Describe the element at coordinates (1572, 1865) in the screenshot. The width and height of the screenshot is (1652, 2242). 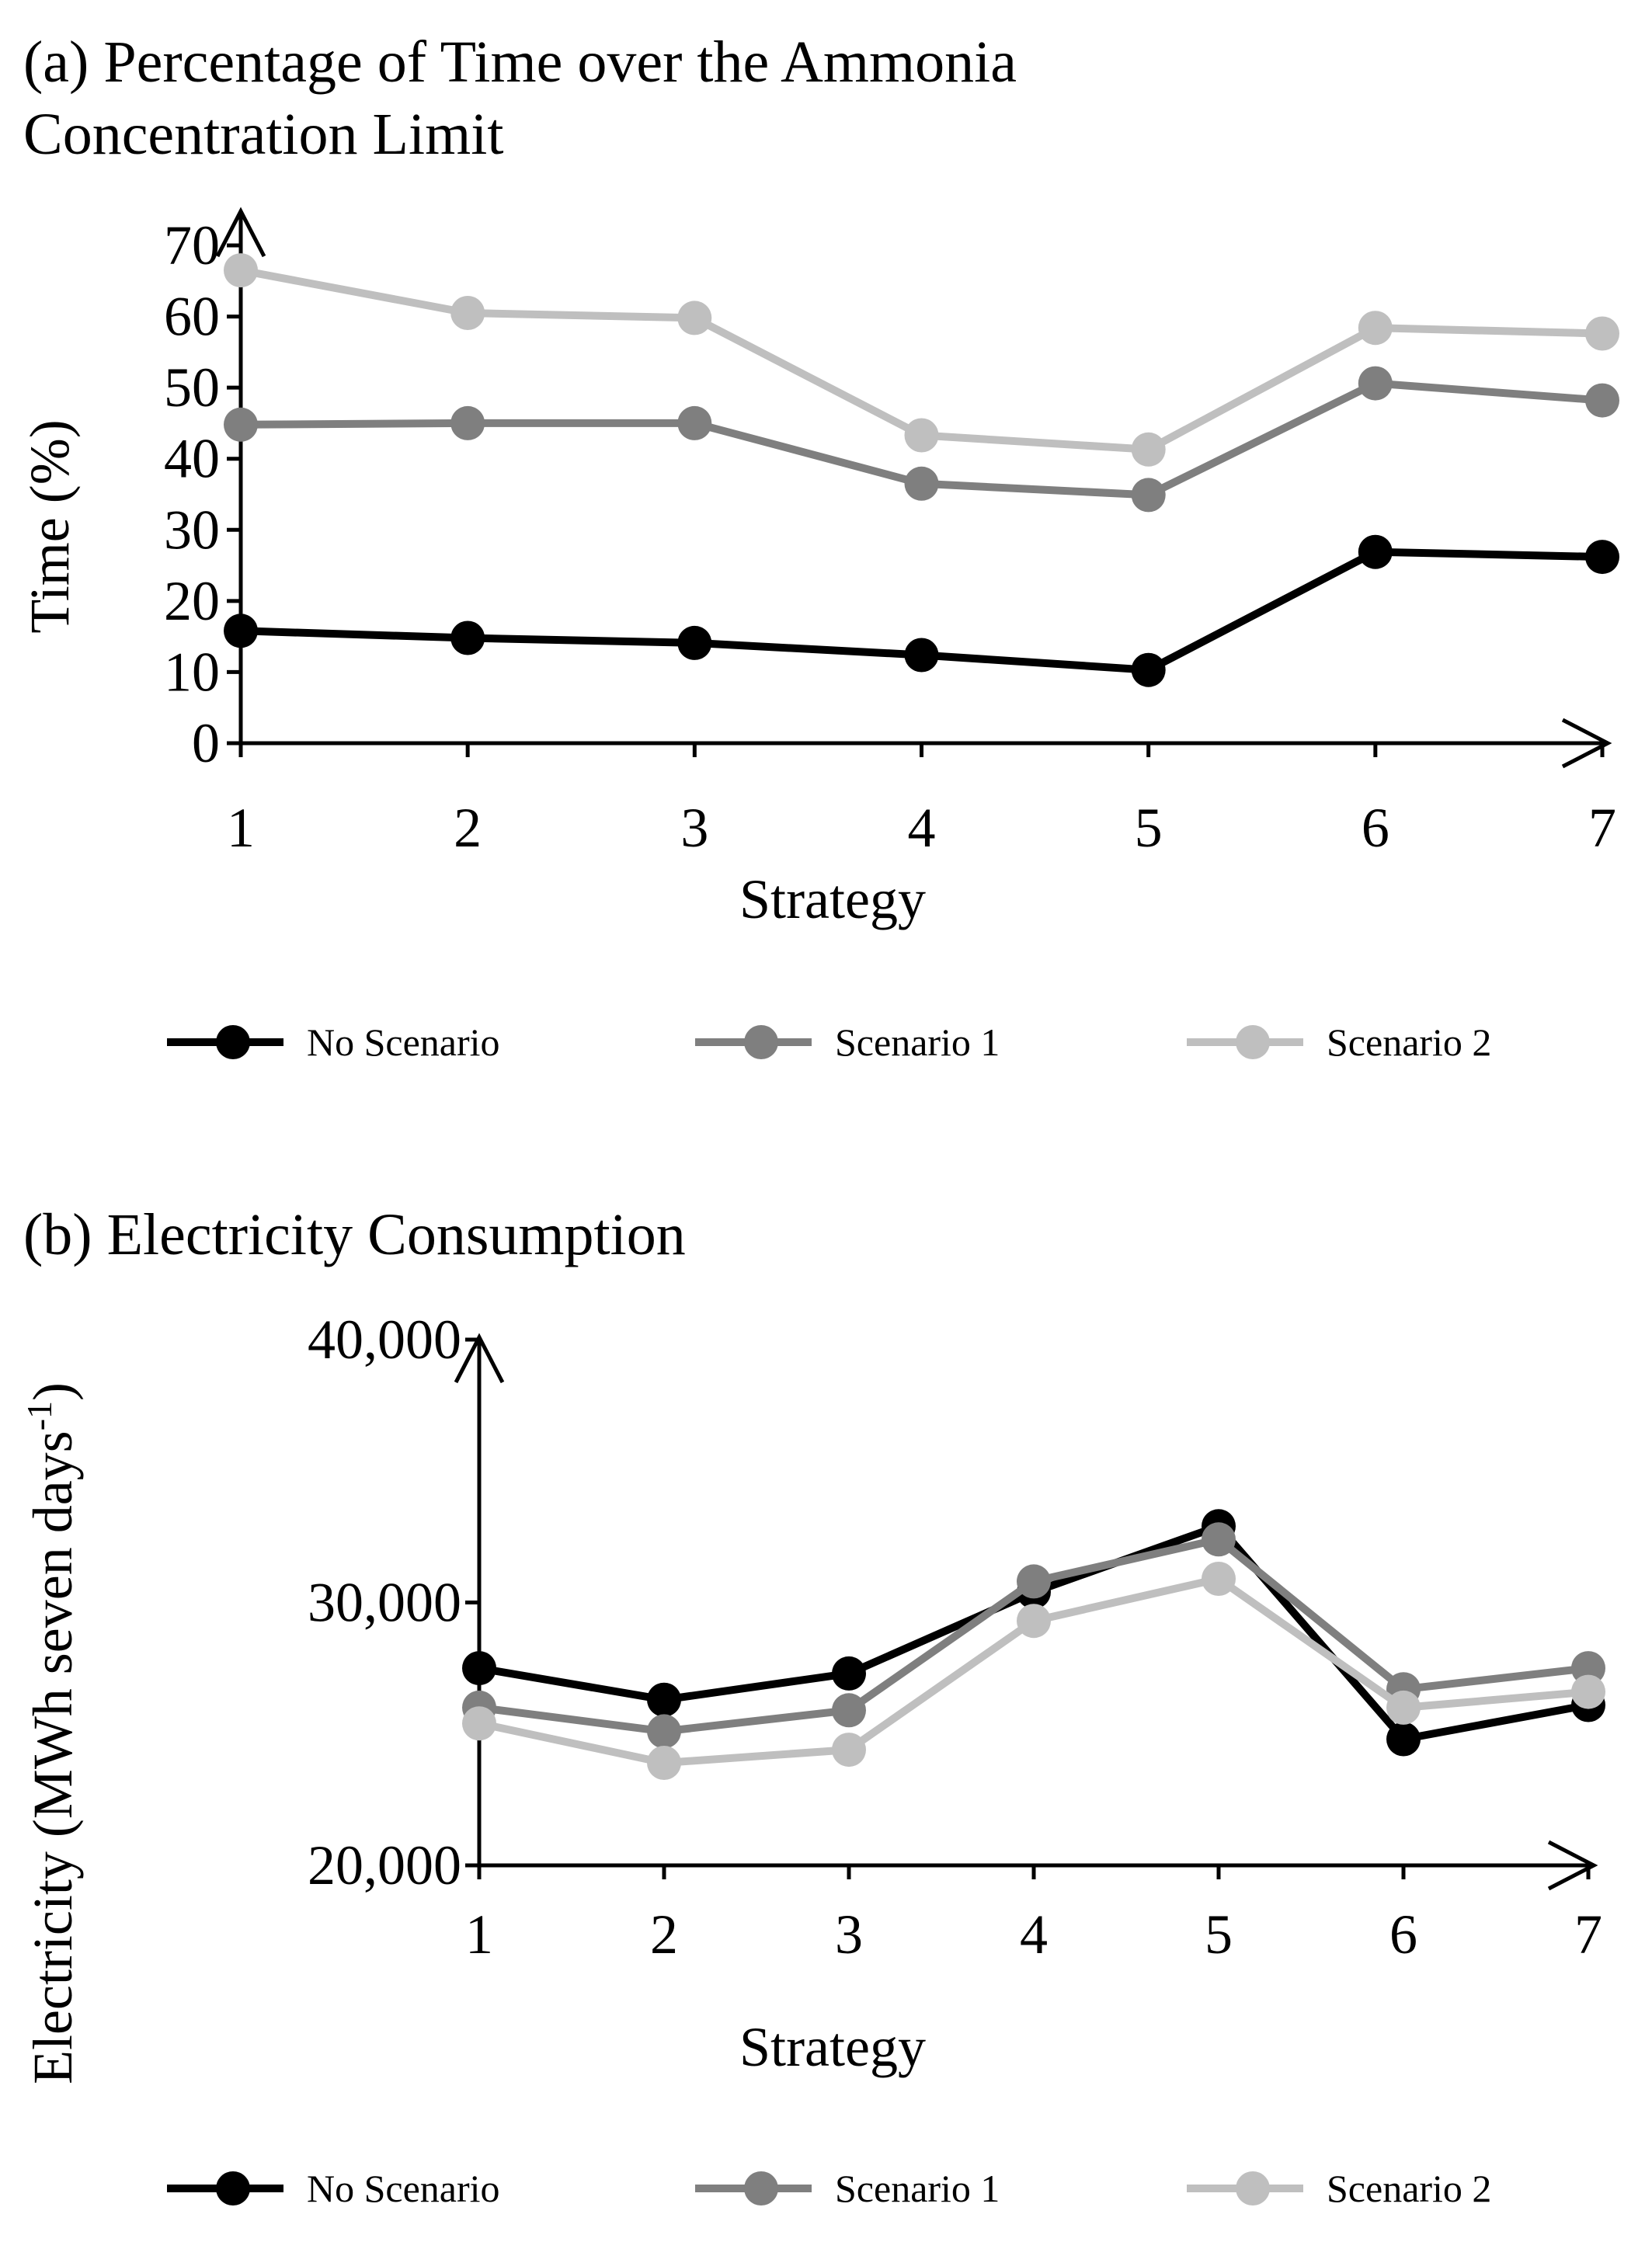
I see `chart-b-x-axis-arrow` at that location.